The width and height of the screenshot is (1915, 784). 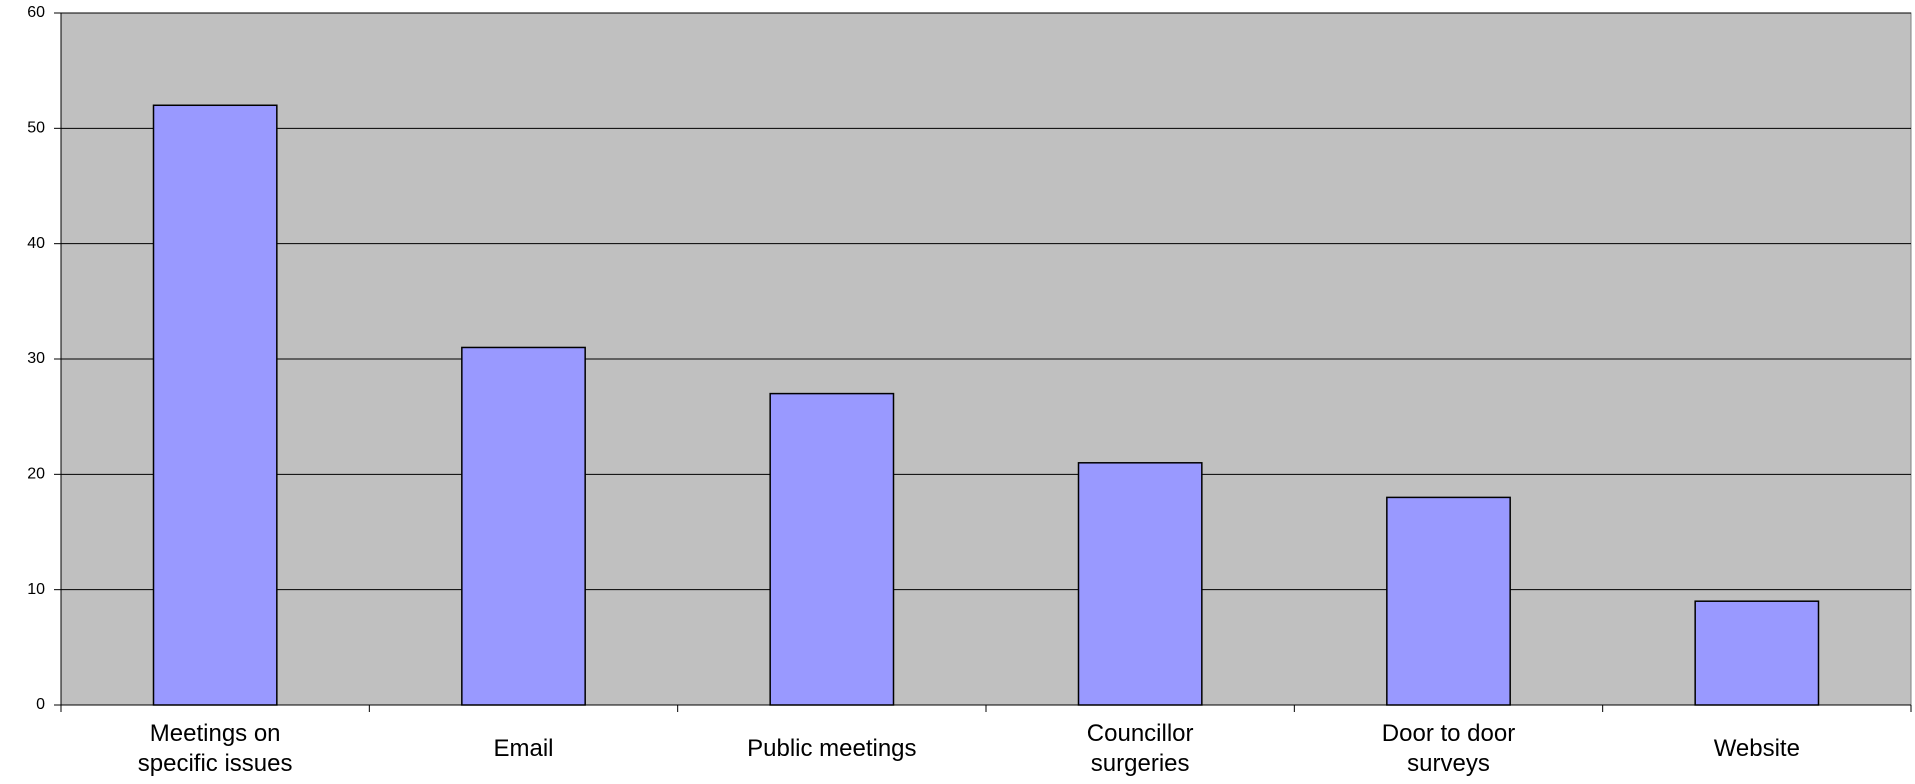 What do you see at coordinates (40, 704) in the screenshot?
I see `y-tick-label: 0` at bounding box center [40, 704].